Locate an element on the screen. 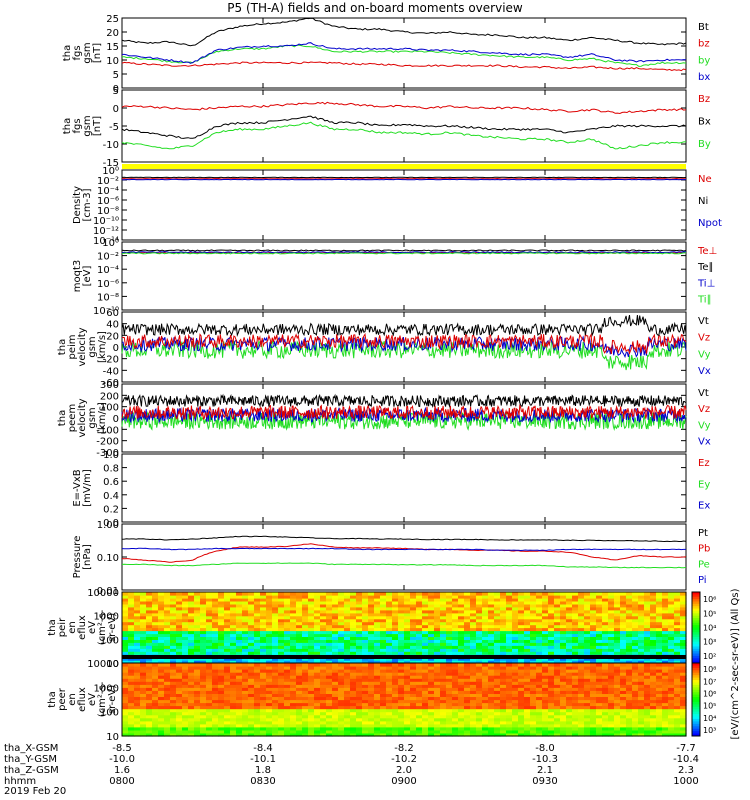 This screenshot has height=800, width=750. y-axis-label: peir is located at coordinates (62, 627).